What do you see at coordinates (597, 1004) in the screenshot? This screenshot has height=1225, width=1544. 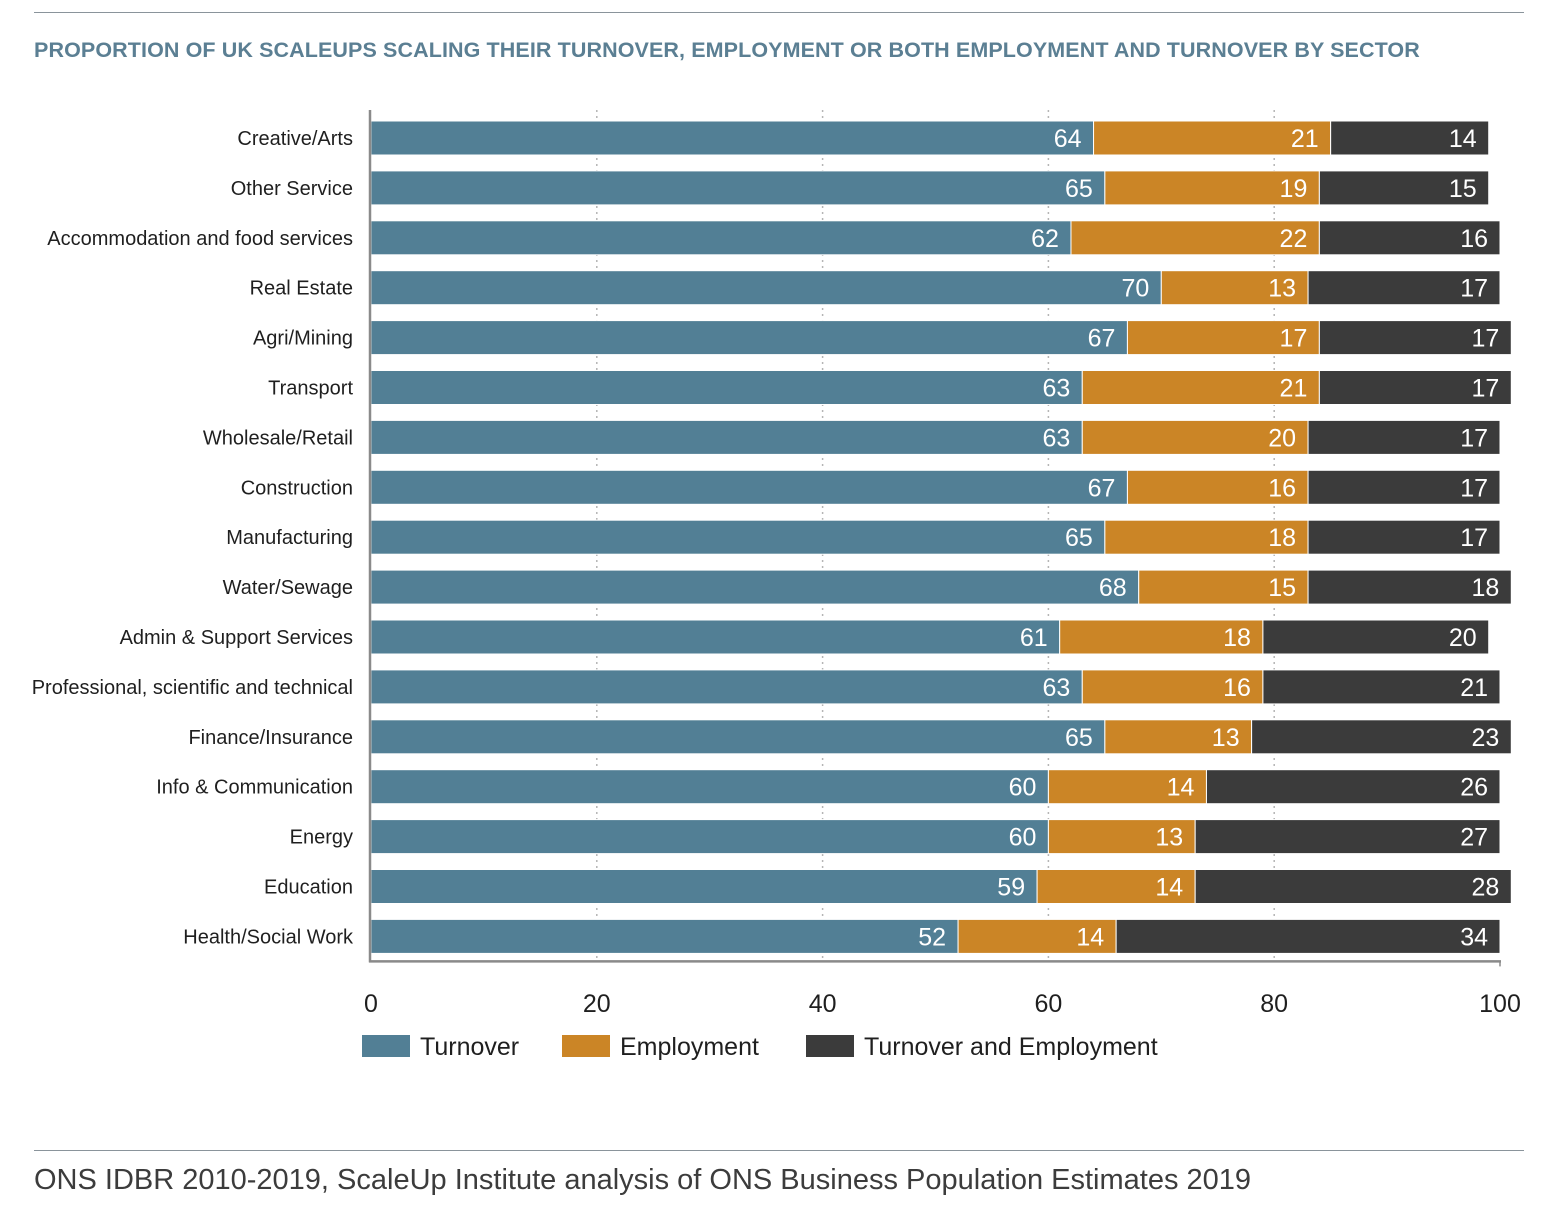 I see `x-tick-label: 20` at bounding box center [597, 1004].